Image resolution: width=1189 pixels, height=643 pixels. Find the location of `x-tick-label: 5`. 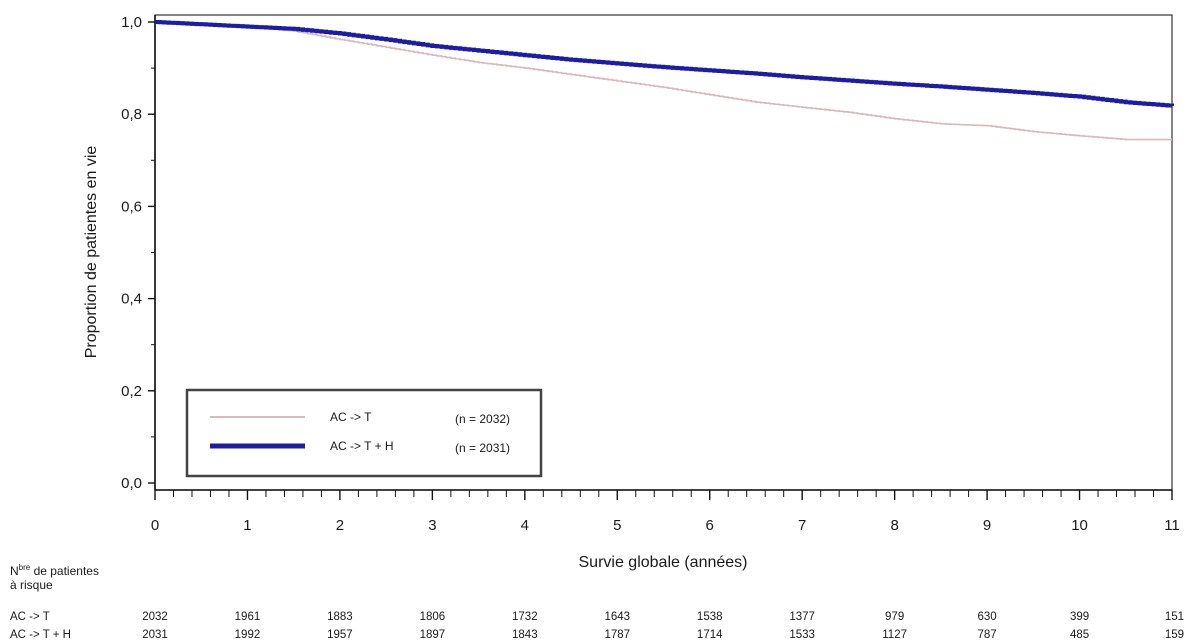

x-tick-label: 5 is located at coordinates (617, 525).